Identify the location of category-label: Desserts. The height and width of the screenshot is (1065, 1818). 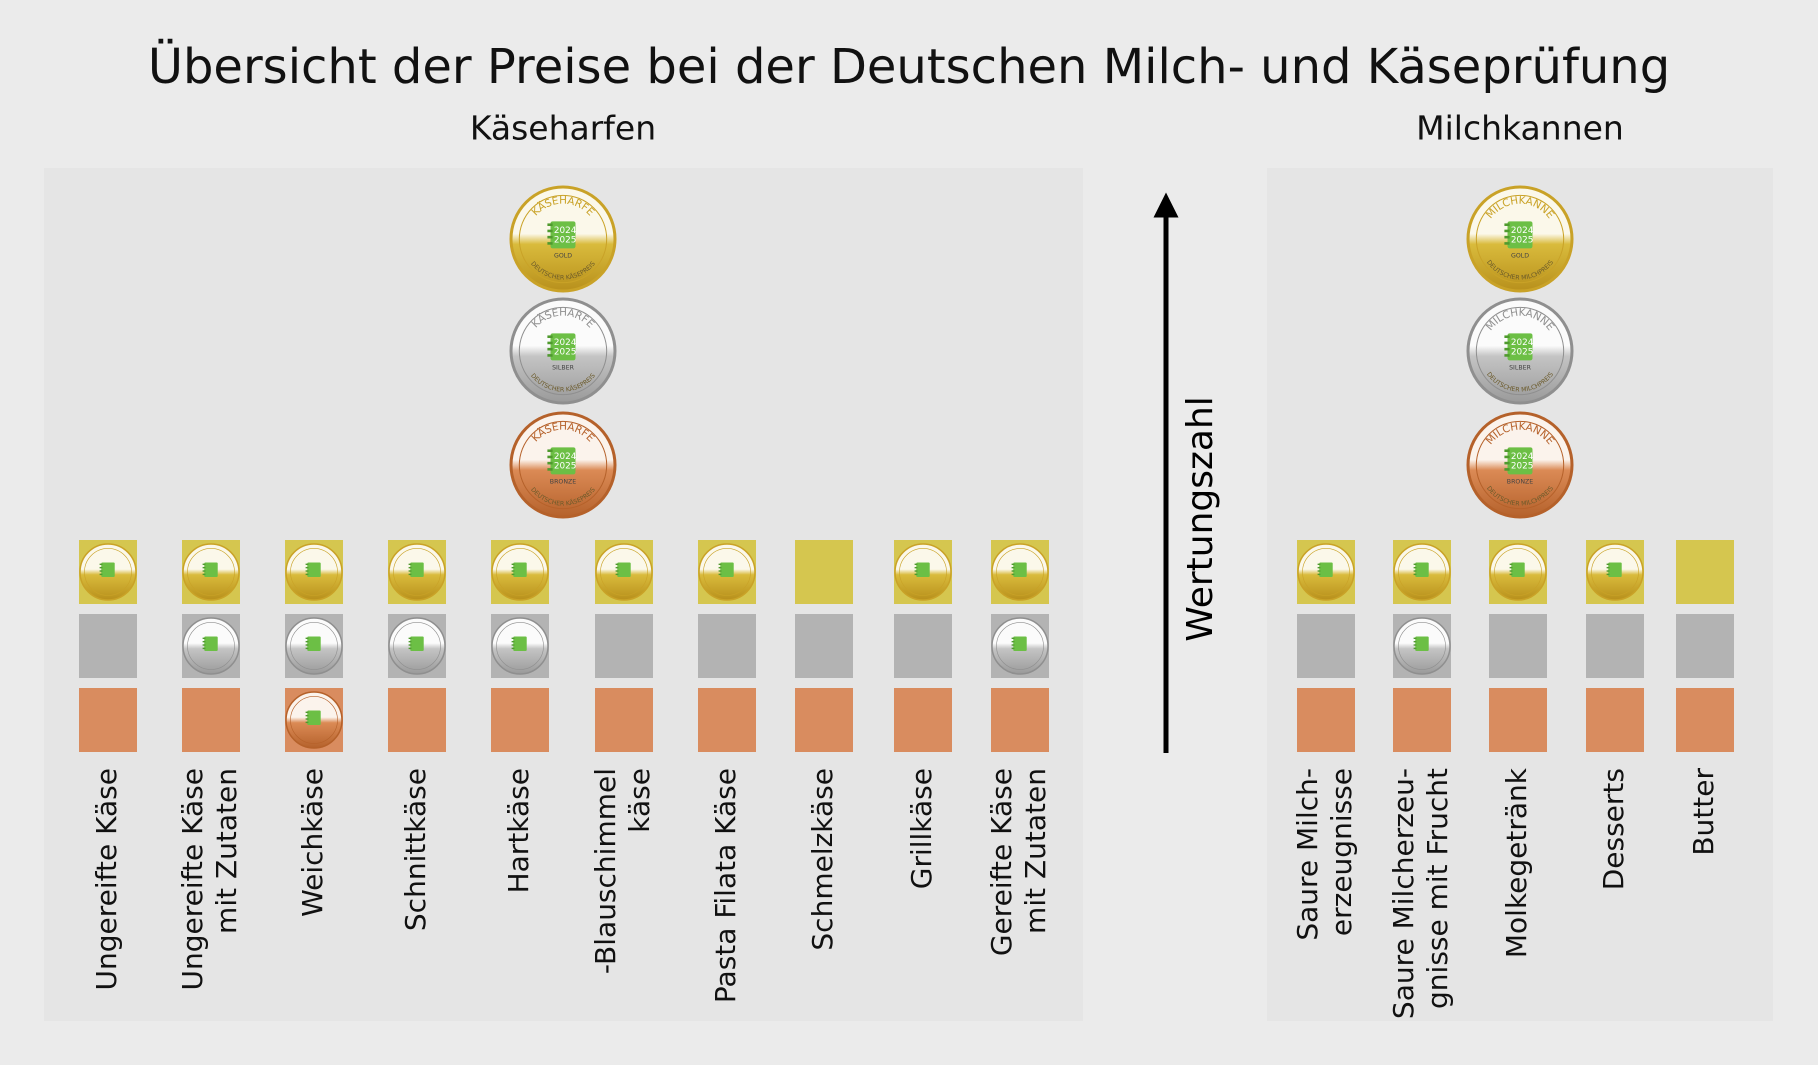
(1613, 829).